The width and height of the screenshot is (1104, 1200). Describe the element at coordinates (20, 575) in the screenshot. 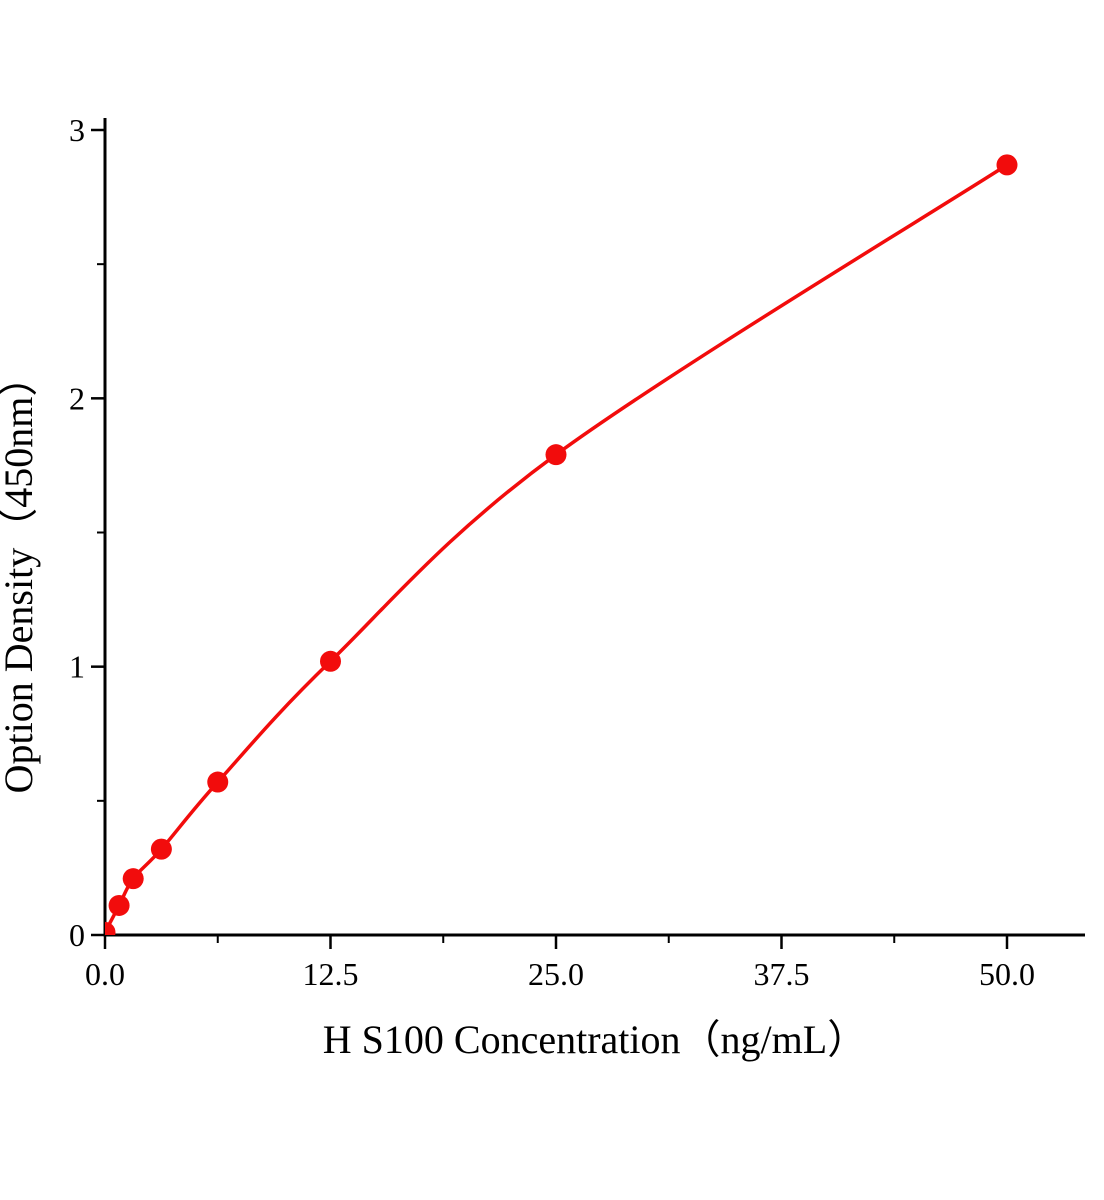

I see `y-axis-title: Option Density（450nm）` at that location.